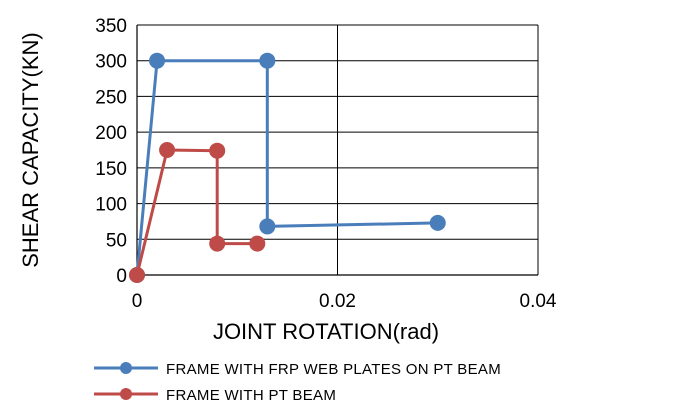 This screenshot has height=404, width=692. I want to click on x-tick-label: 0, so click(137, 301).